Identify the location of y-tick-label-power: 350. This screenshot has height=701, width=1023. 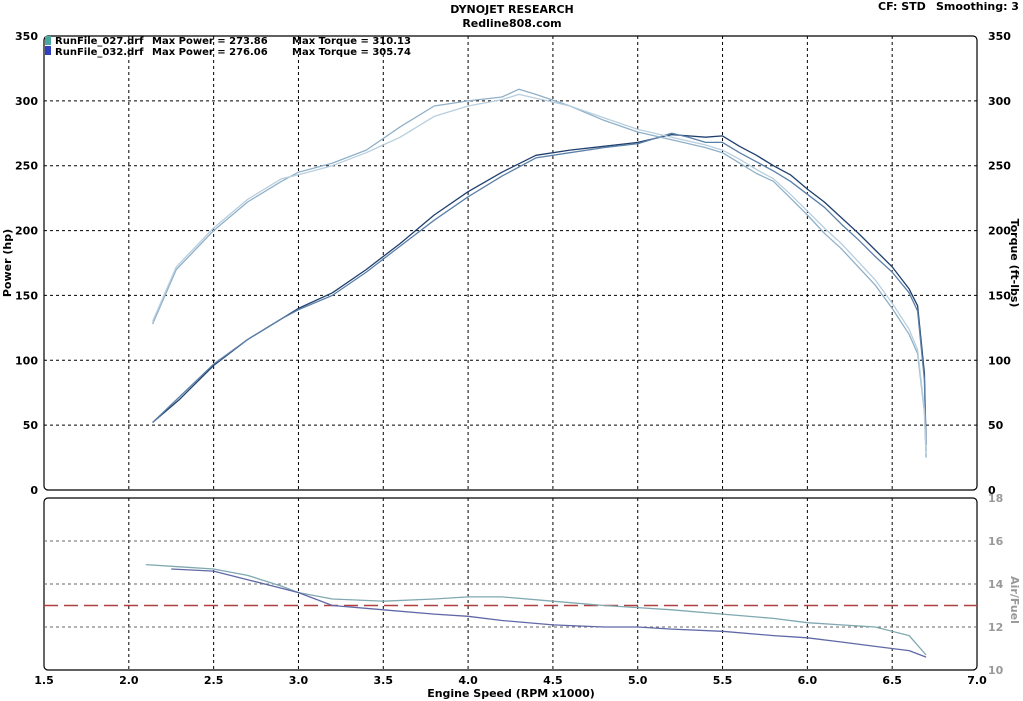
(26, 36).